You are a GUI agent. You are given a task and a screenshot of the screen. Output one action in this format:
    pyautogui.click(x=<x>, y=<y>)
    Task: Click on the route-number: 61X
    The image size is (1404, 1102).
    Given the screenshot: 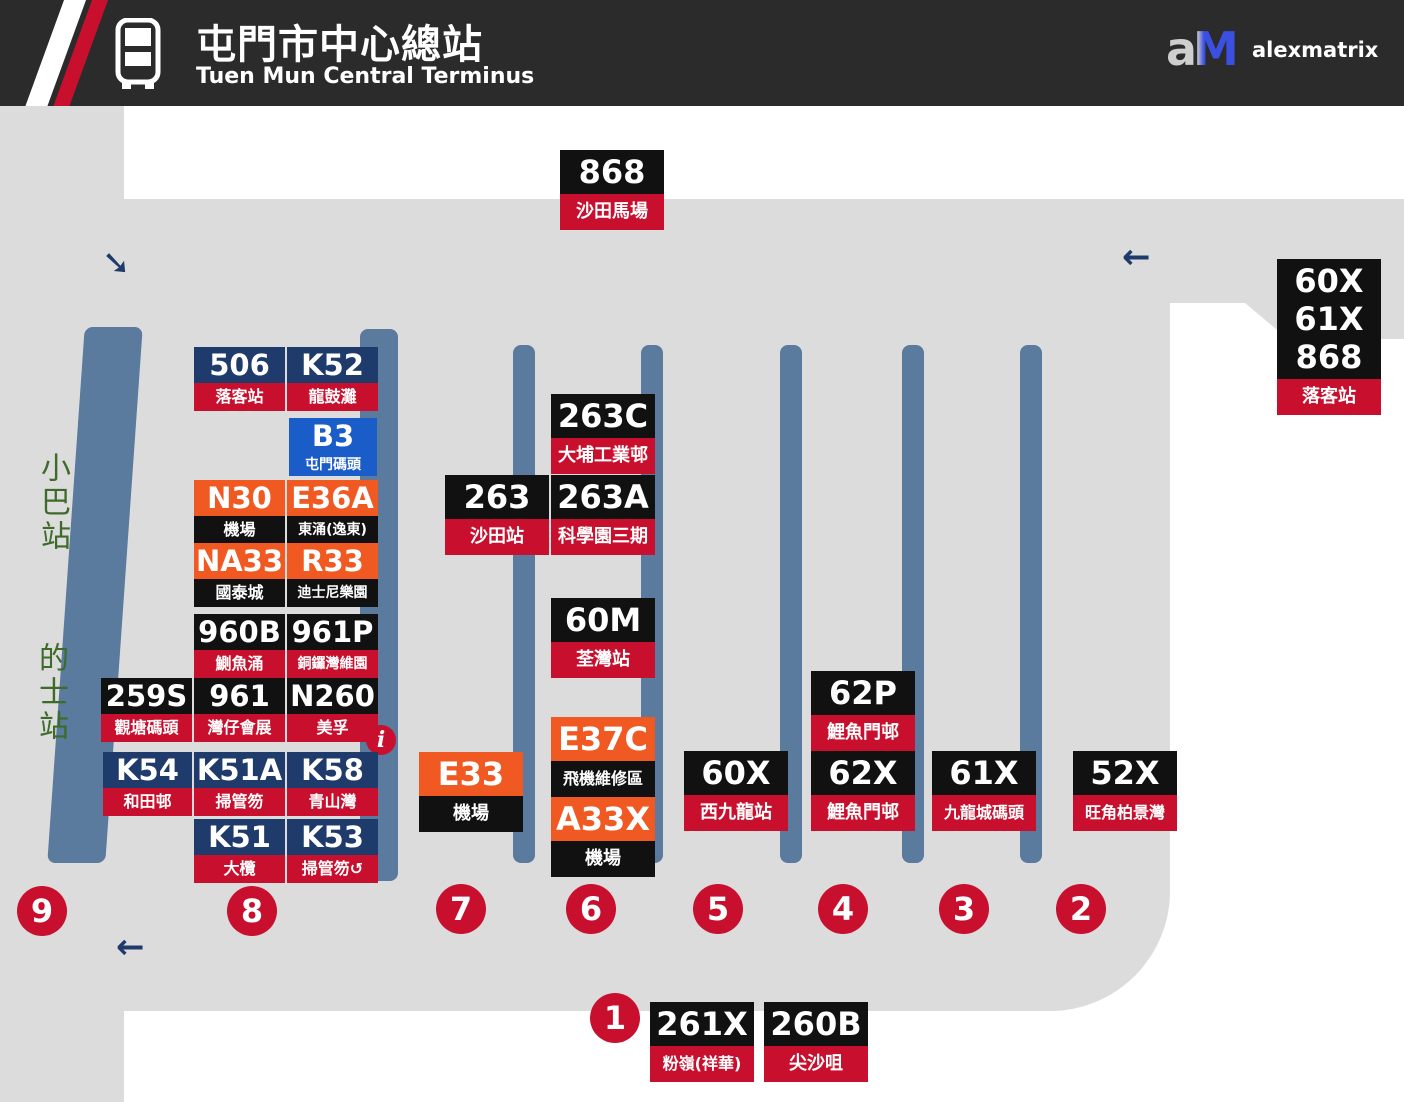 What is the action you would take?
    pyautogui.click(x=984, y=773)
    